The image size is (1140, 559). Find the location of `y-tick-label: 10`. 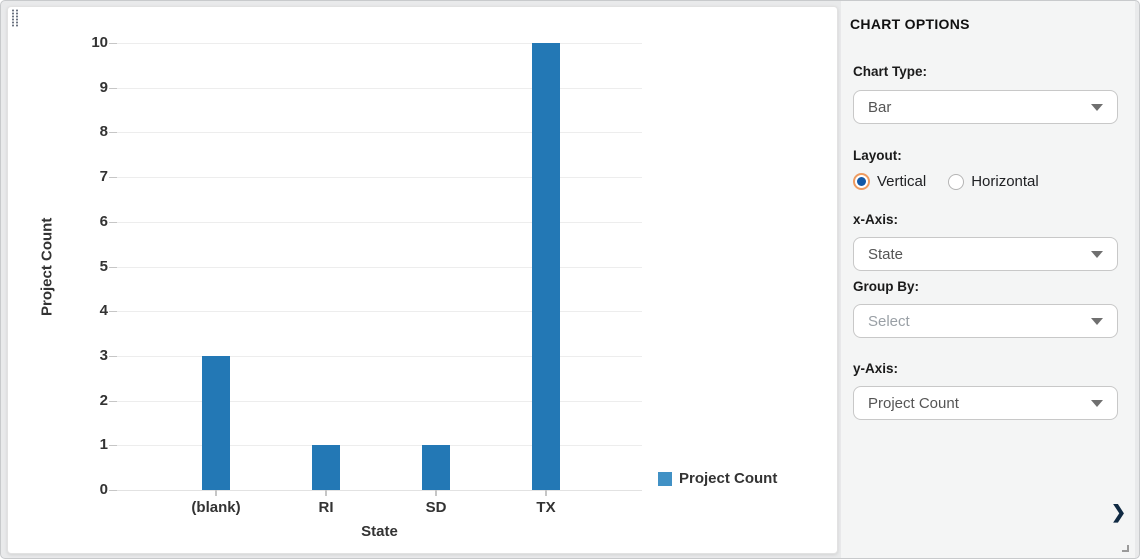

y-tick-label: 10 is located at coordinates (99, 42).